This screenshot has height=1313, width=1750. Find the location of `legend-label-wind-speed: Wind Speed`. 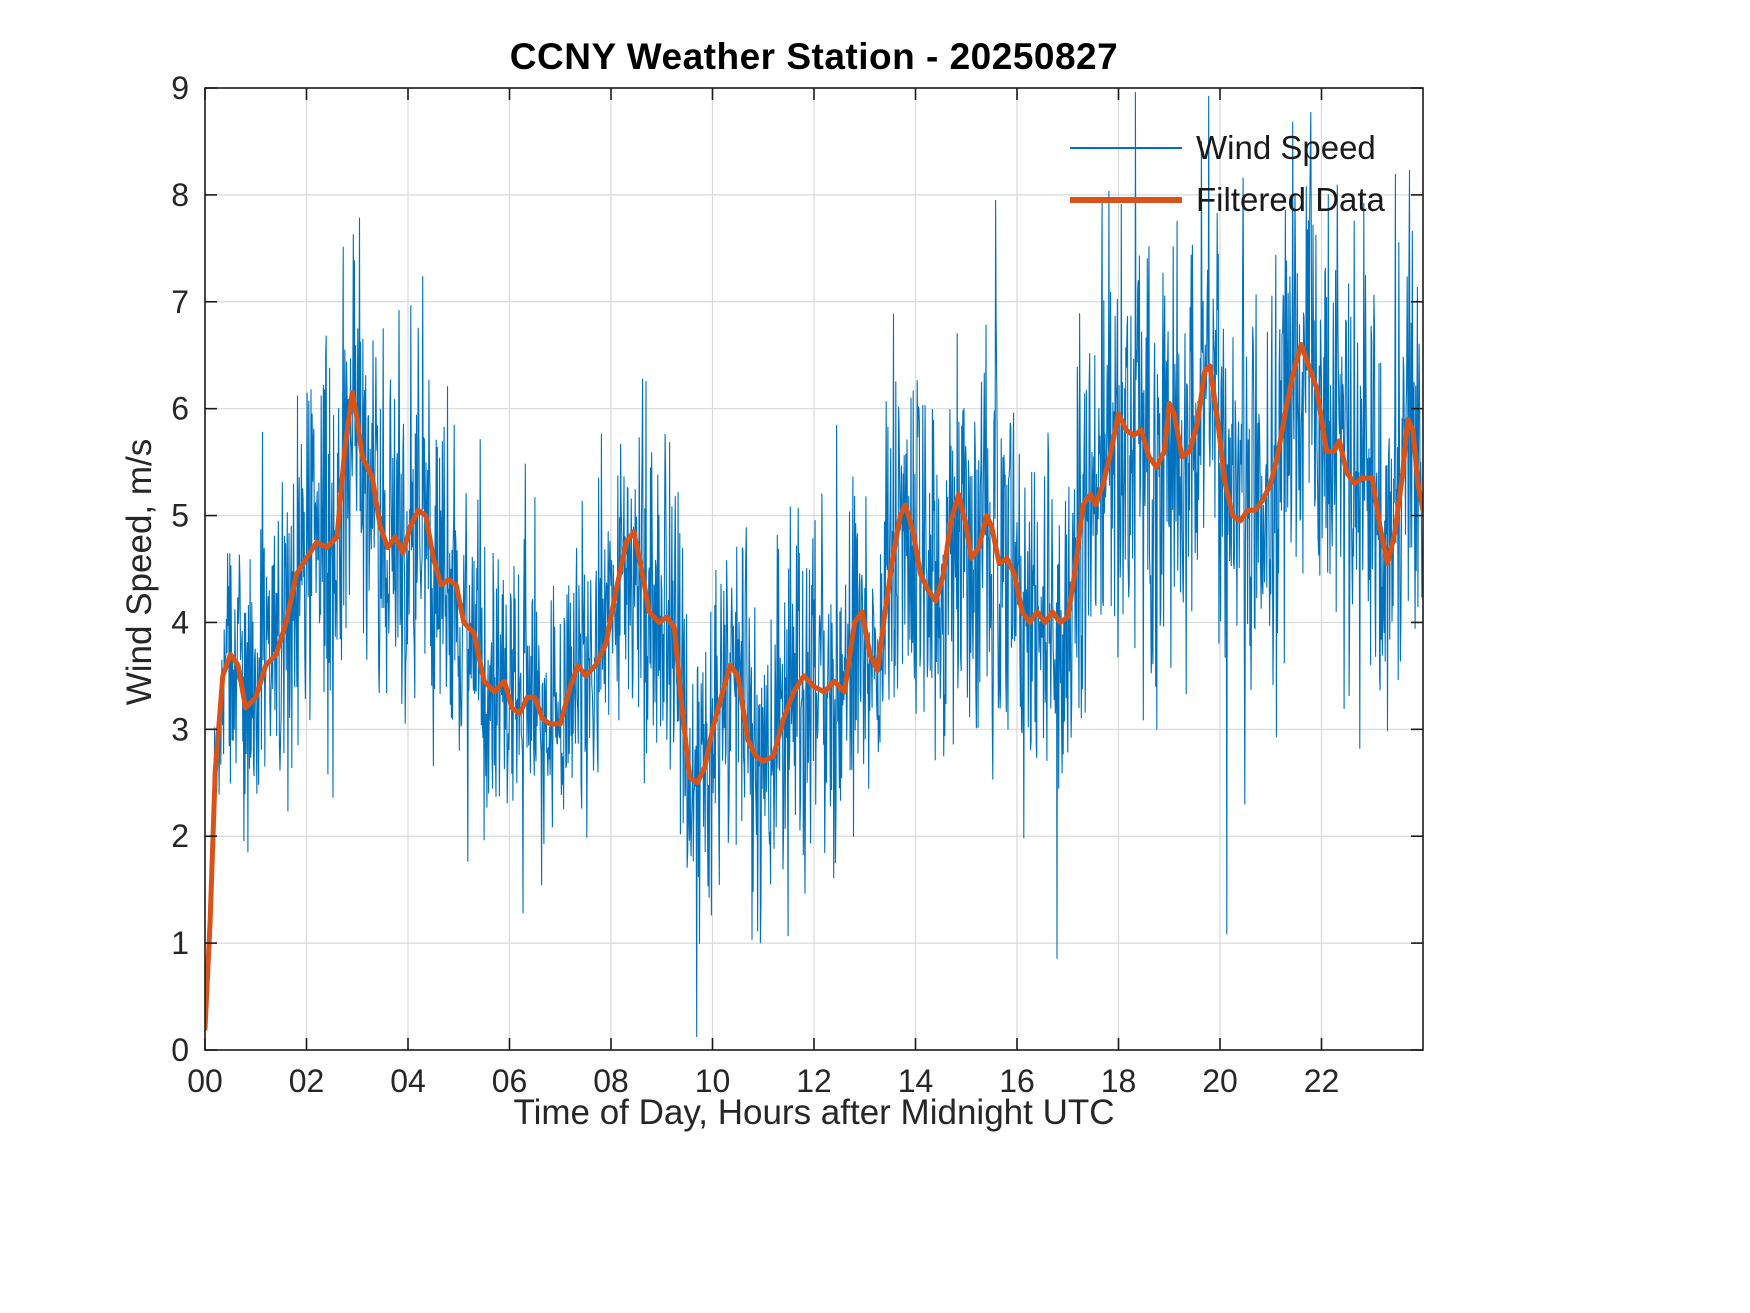

legend-label-wind-speed: Wind Speed is located at coordinates (1286, 147).